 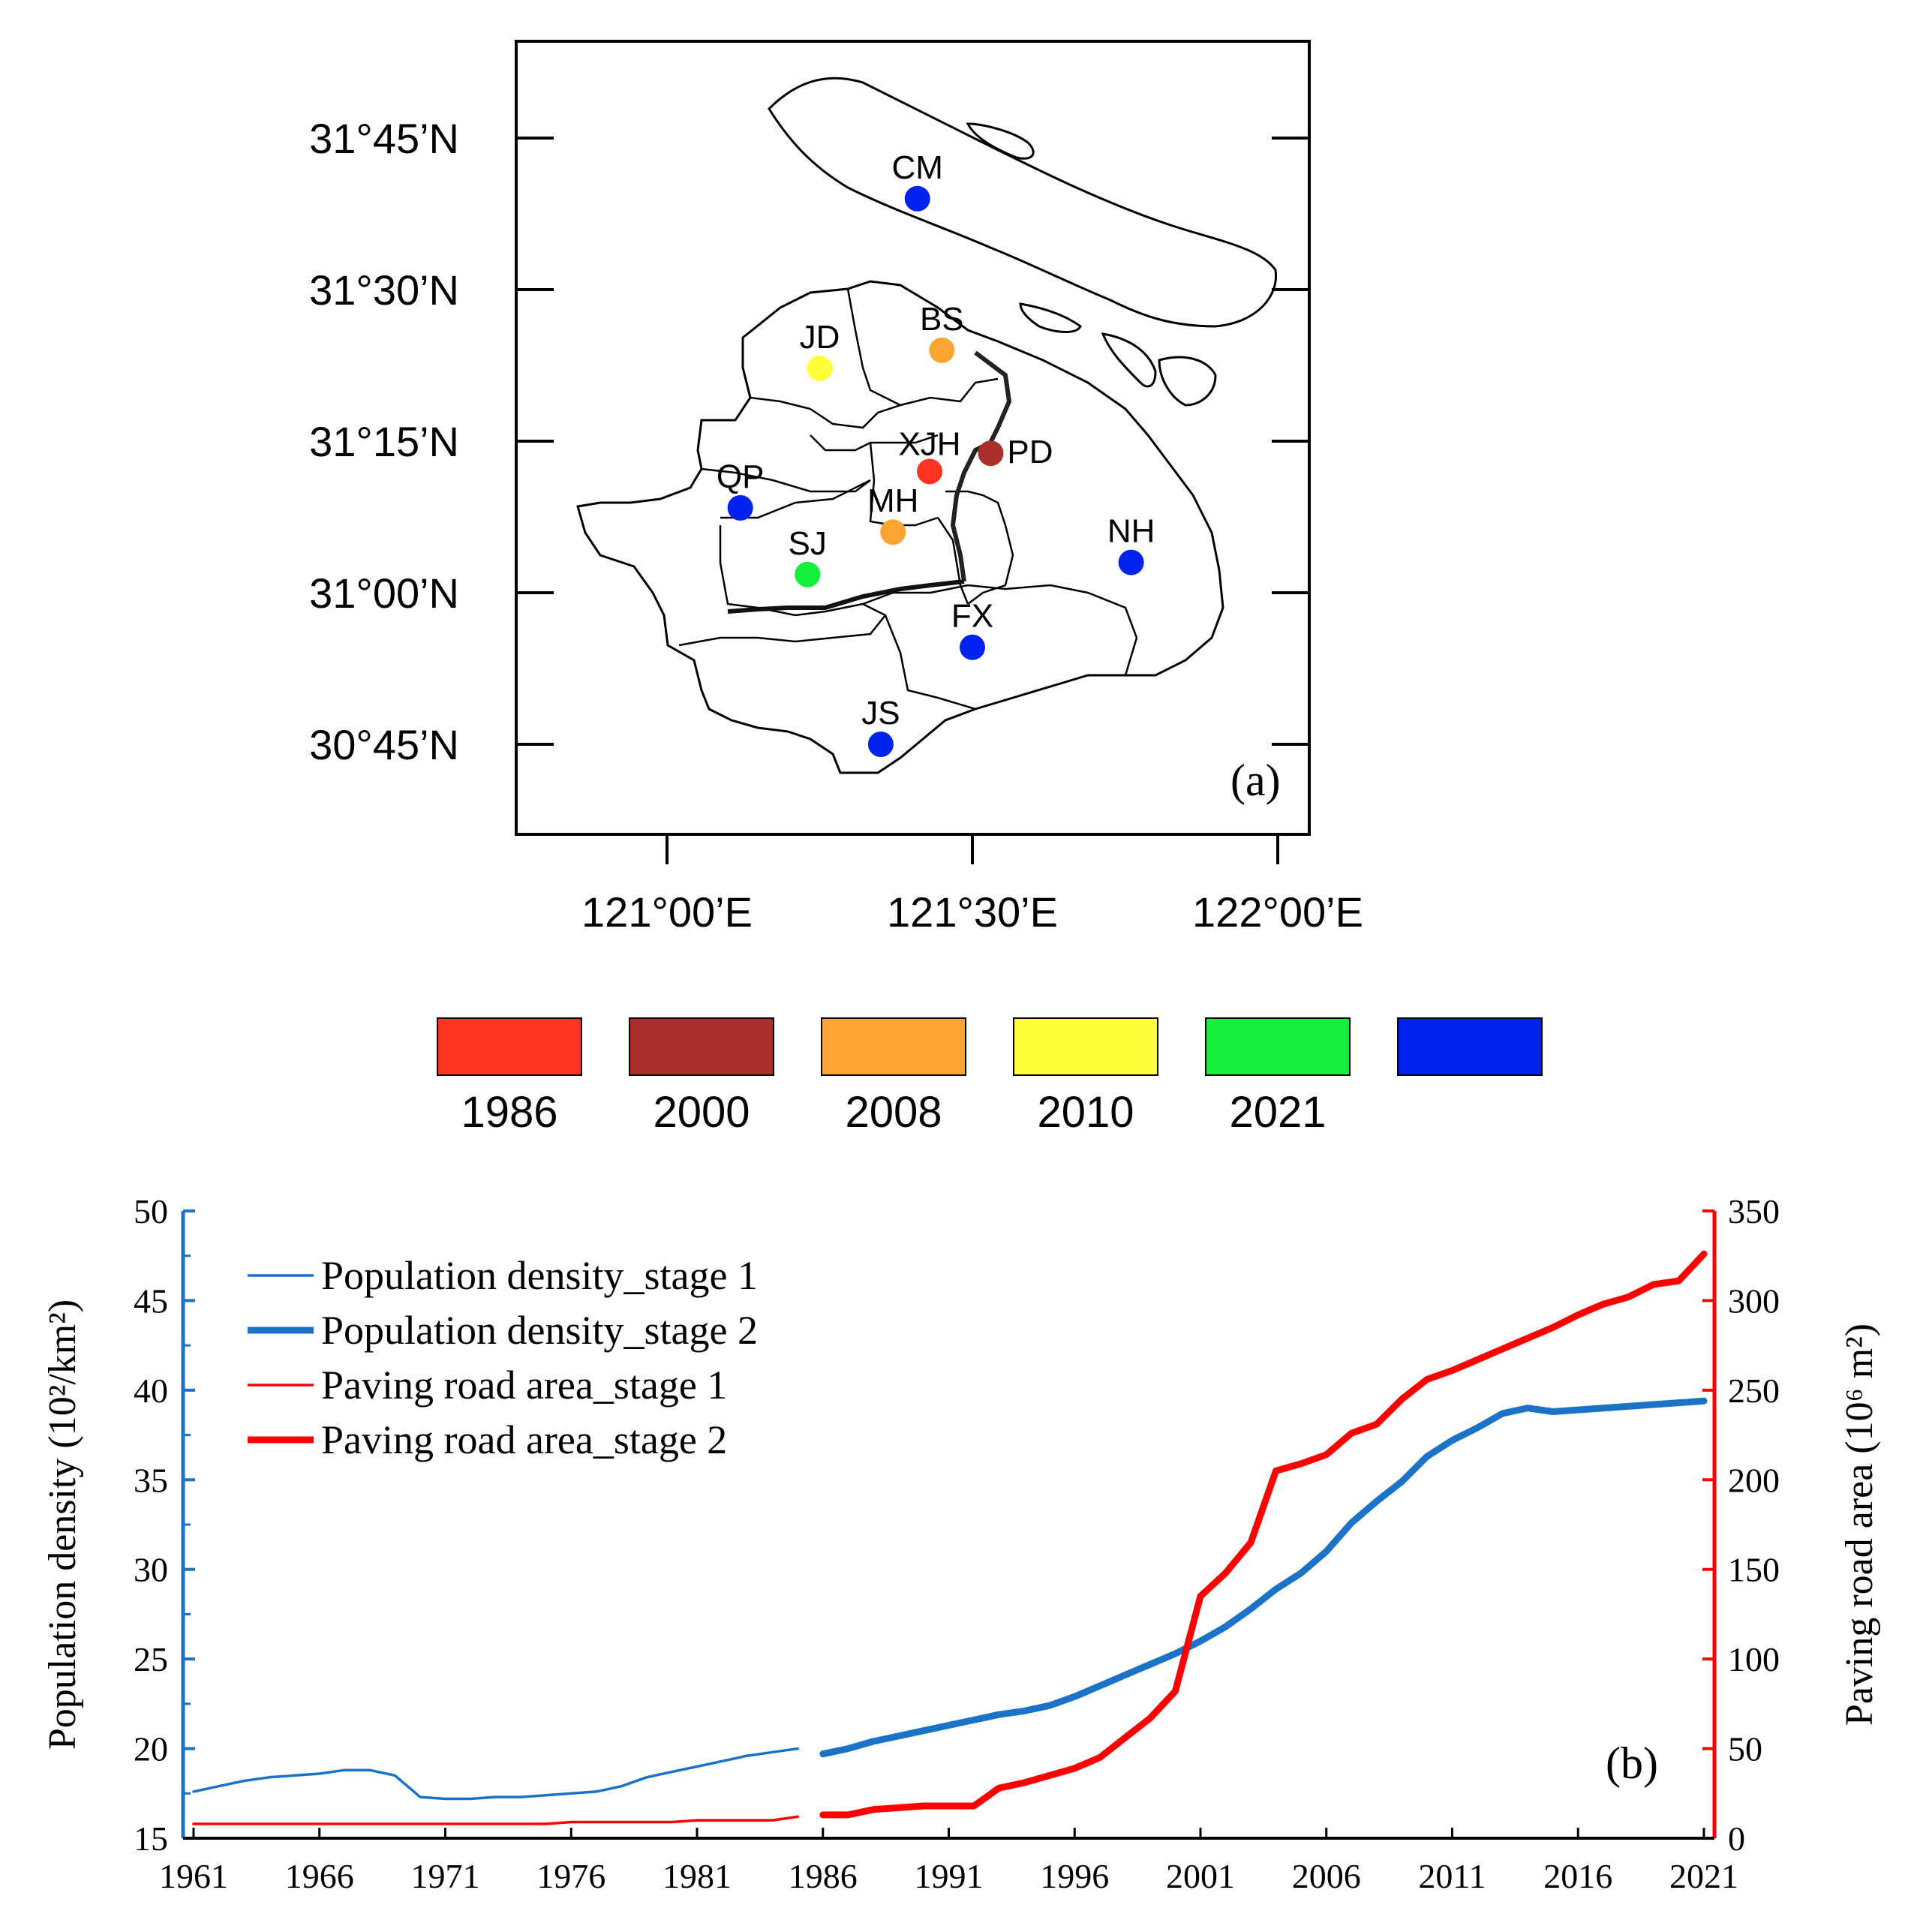 What do you see at coordinates (524, 1439) in the screenshot?
I see `legend-label: Paving road area_stage 2` at bounding box center [524, 1439].